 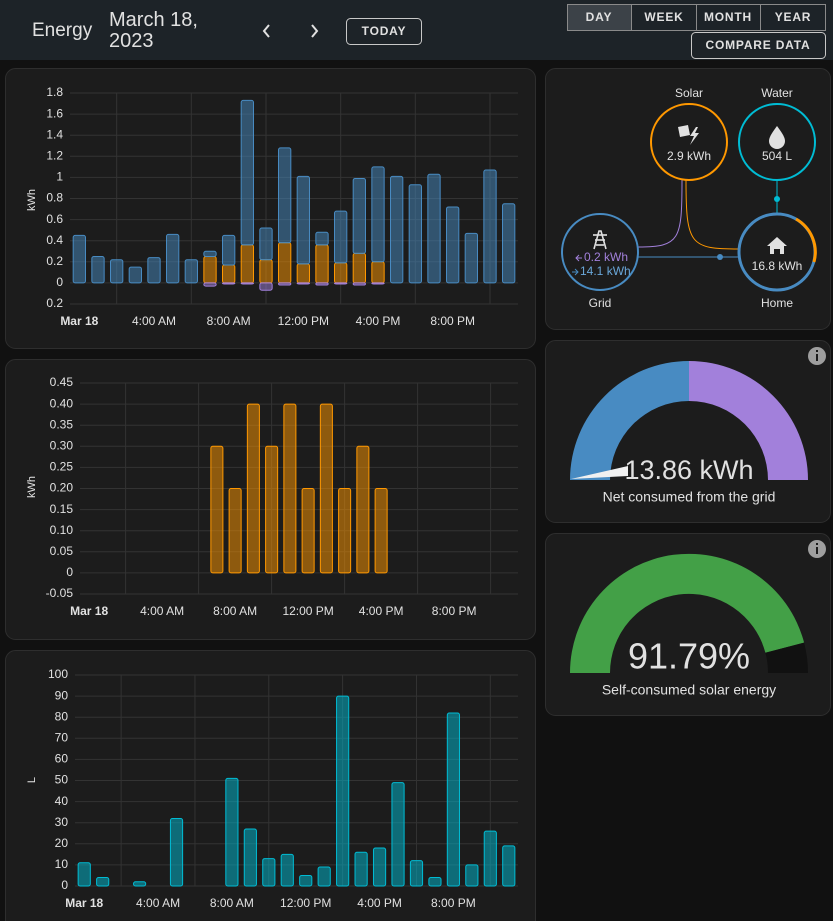 I want to click on node-value: 504 L, so click(x=777, y=156).